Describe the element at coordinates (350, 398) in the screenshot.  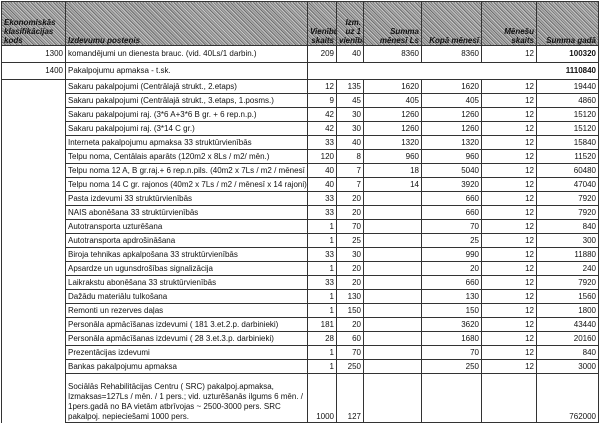
I see `cell-per-unit: 127` at that location.